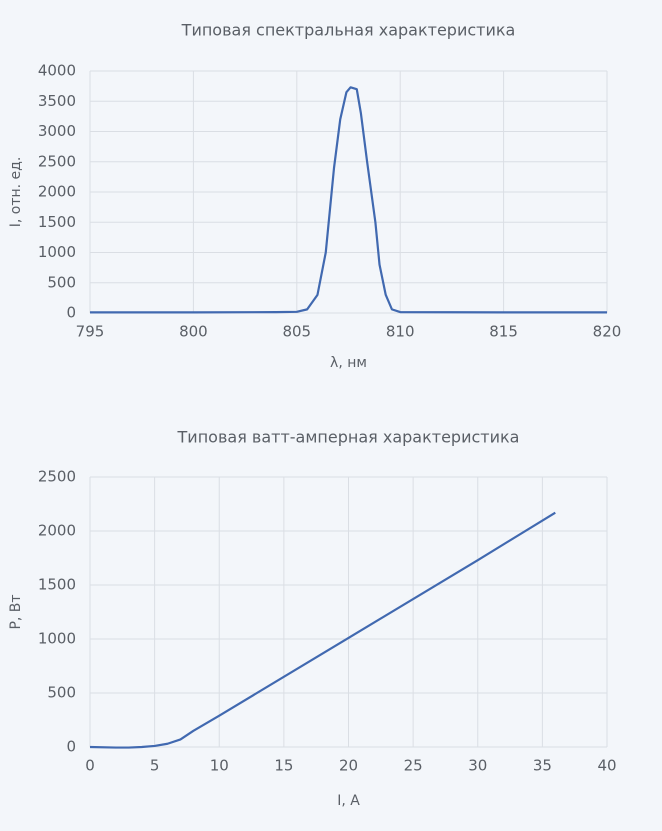 Image resolution: width=662 pixels, height=831 pixels. What do you see at coordinates (155, 766) in the screenshot?
I see `x-tick-label: 5` at bounding box center [155, 766].